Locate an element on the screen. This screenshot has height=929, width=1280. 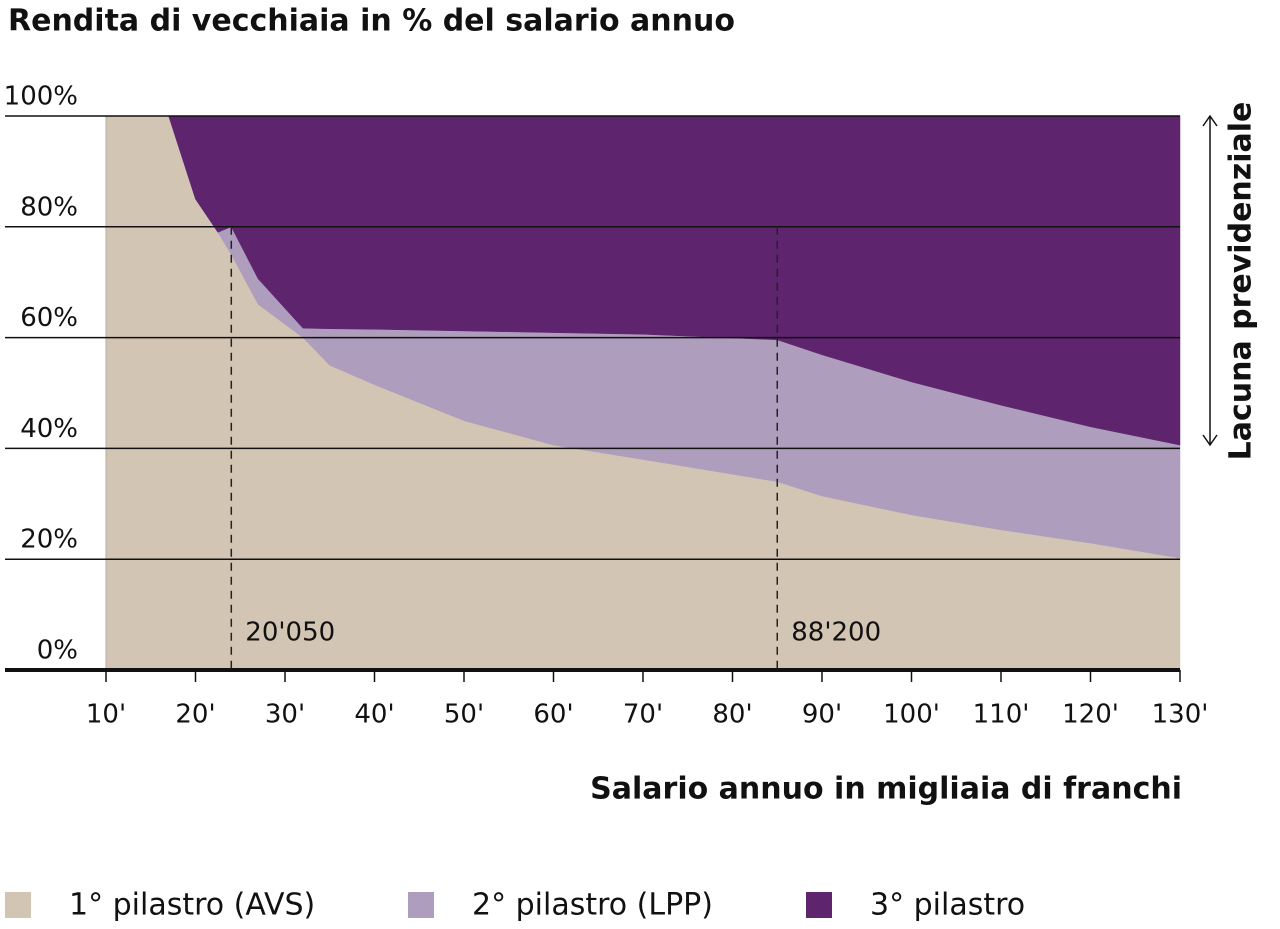
x-tick-label: 130' is located at coordinates (1180, 715).